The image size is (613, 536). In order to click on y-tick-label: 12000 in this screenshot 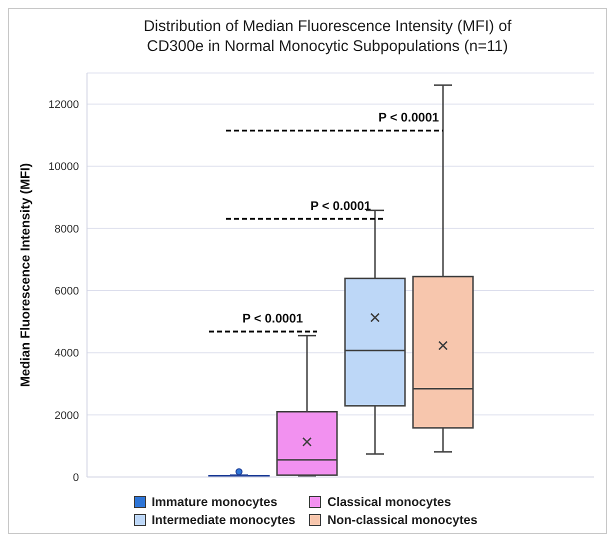, I will do `click(63, 104)`.